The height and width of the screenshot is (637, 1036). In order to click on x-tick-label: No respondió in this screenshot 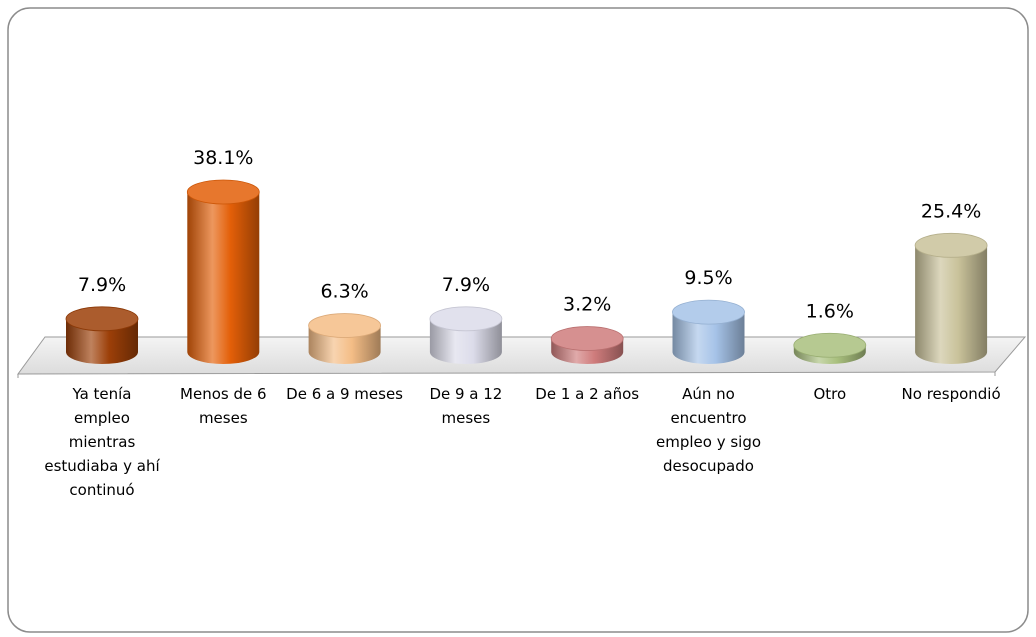, I will do `click(951, 394)`.